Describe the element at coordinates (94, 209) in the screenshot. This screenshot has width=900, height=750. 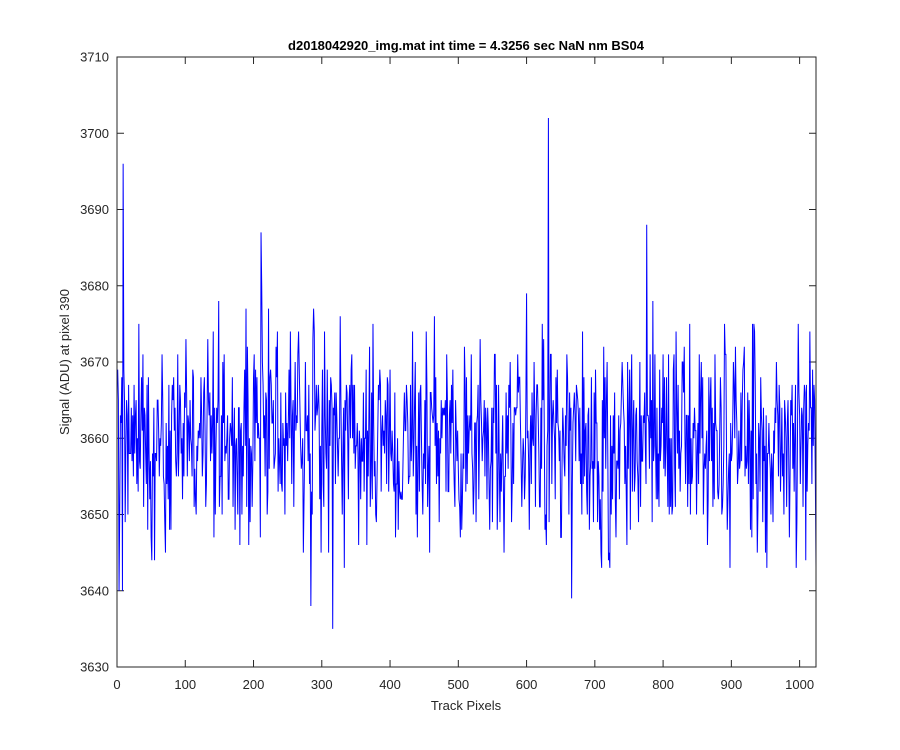
I see `y-tick-label: 3690` at that location.